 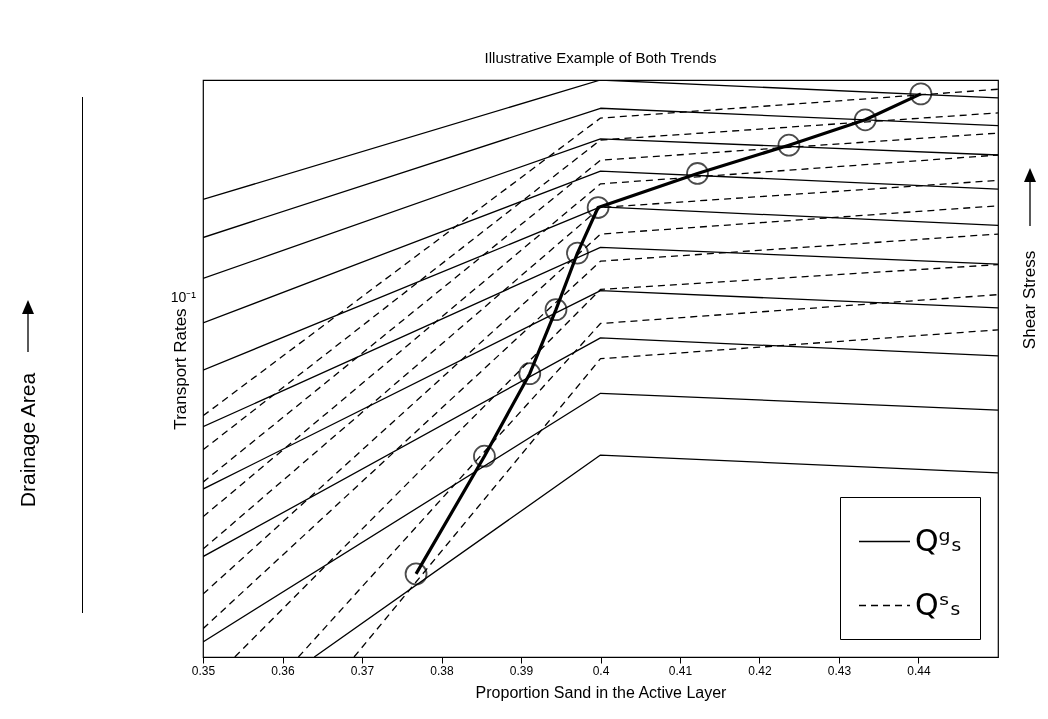 I want to click on x-tick-label: 0.44, so click(x=919, y=670).